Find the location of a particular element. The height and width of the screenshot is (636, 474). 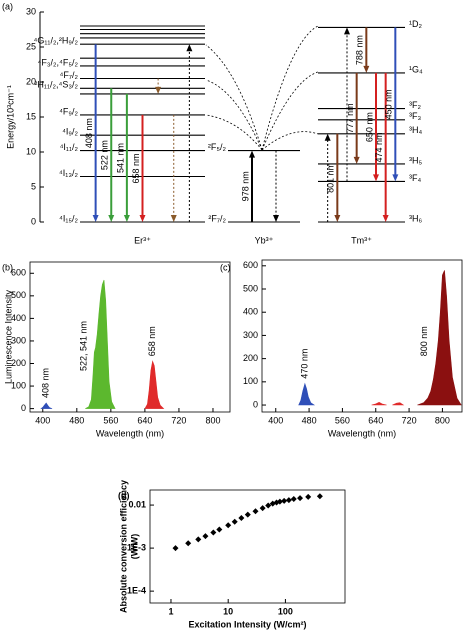

level-label: ³H₄ is located at coordinates (415, 130).